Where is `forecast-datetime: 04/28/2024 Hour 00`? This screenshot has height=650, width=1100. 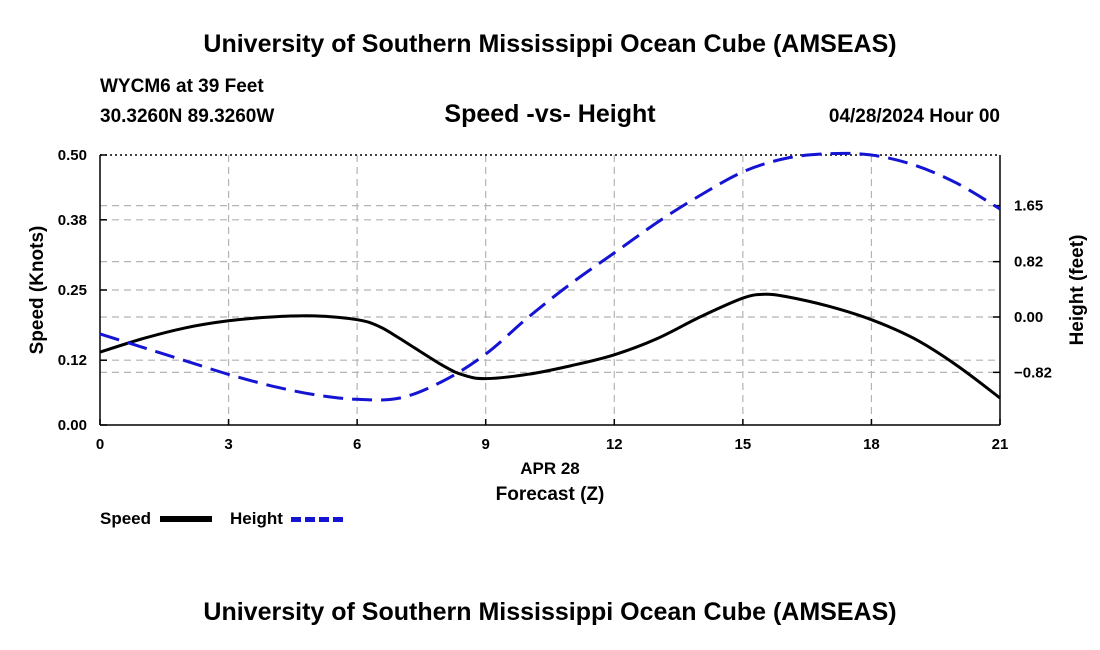 forecast-datetime: 04/28/2024 Hour 00 is located at coordinates (914, 116).